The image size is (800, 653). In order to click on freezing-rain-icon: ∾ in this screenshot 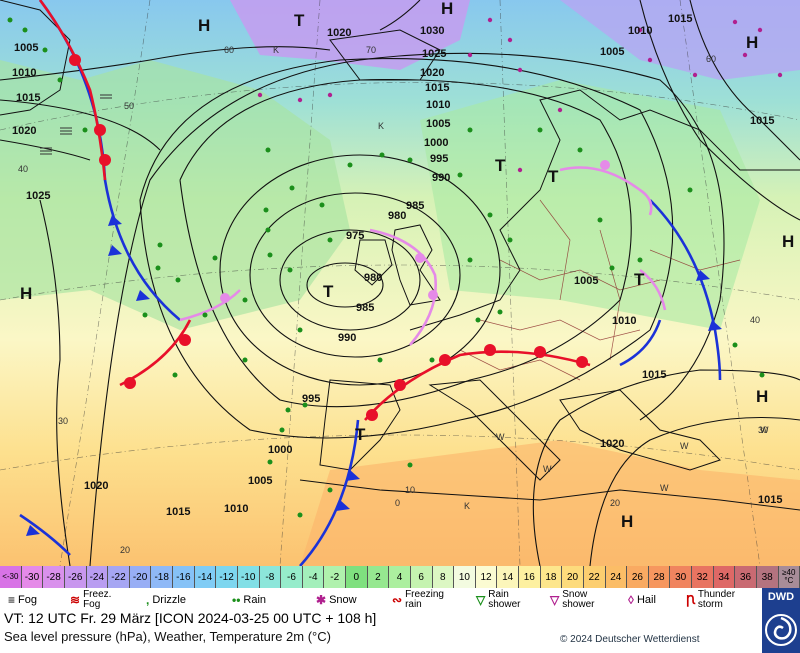, I will do `click(397, 600)`.